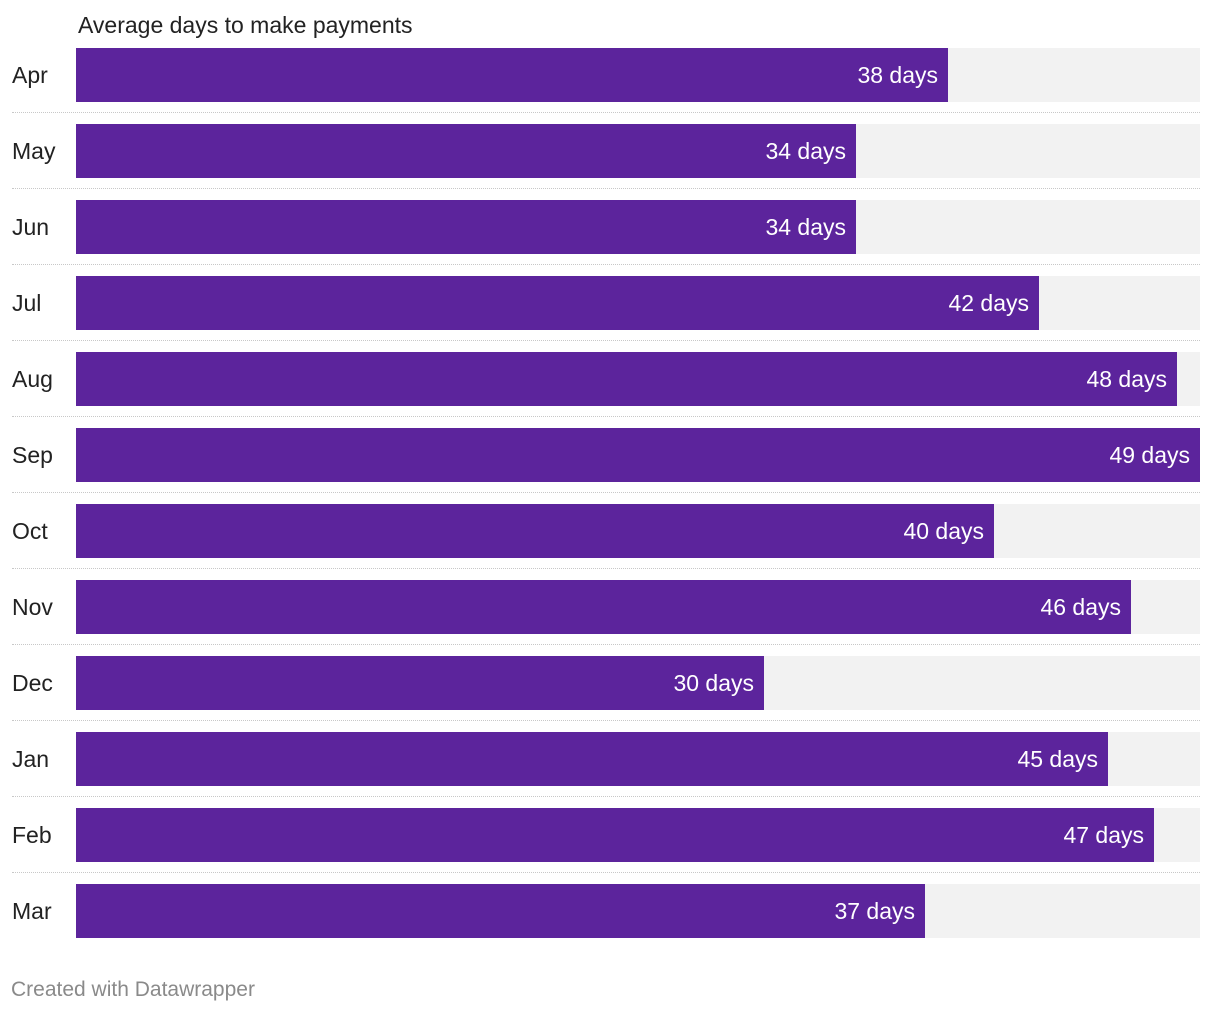 The image size is (1220, 1014). I want to click on bar-row: Feb 47 days, so click(610, 835).